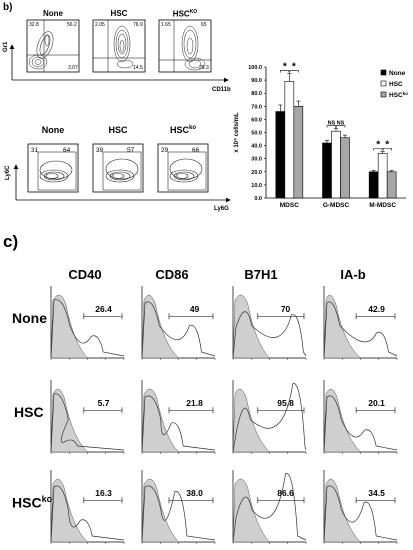  I want to click on histogram-plot: 20.1, so click(360, 417).